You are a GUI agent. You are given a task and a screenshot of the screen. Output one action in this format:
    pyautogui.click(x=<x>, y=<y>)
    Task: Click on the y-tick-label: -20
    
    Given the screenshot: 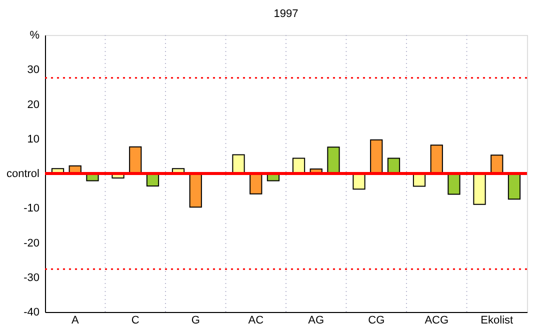 What is the action you would take?
    pyautogui.click(x=32, y=243)
    